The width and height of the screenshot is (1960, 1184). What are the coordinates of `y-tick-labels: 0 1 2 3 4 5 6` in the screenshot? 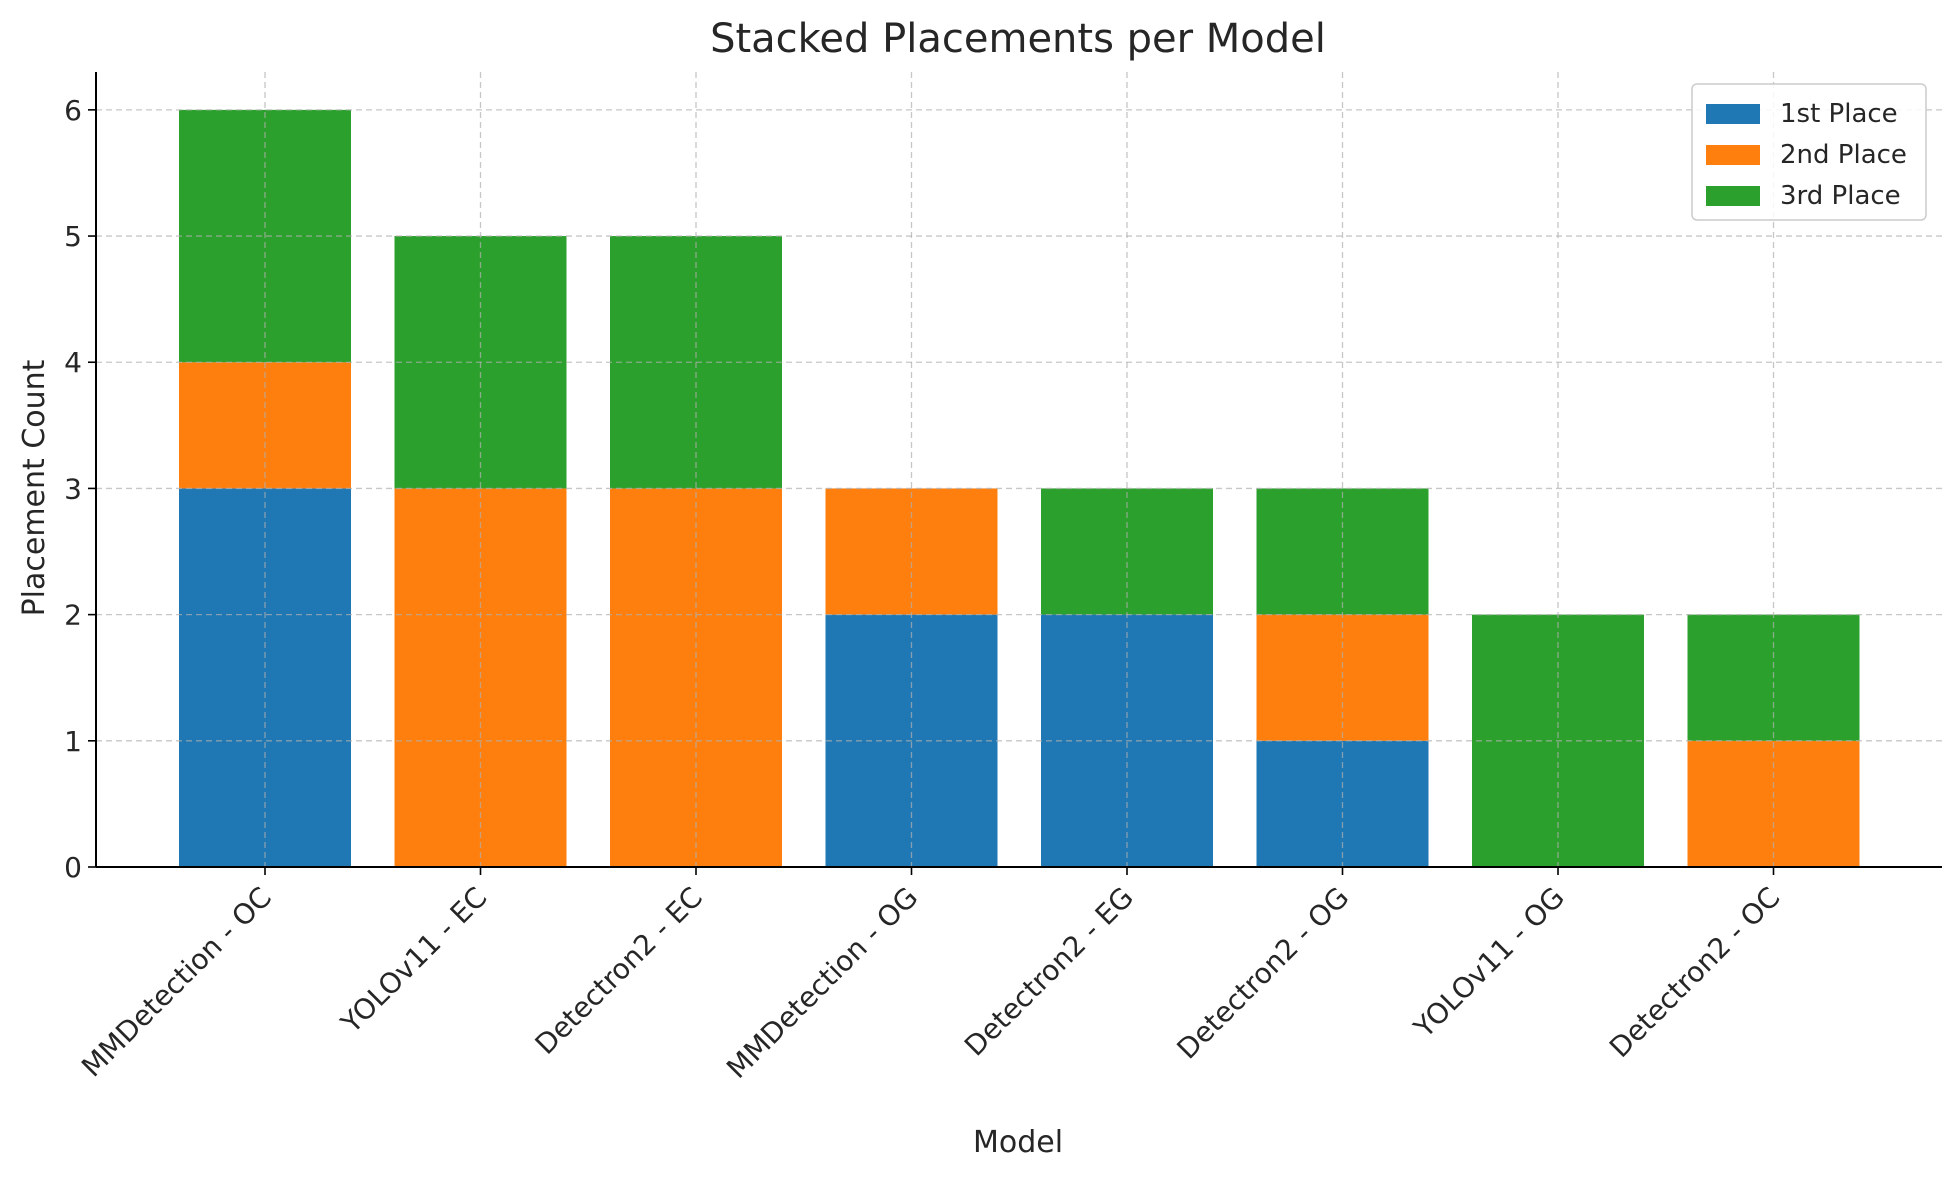 It's located at (73, 489).